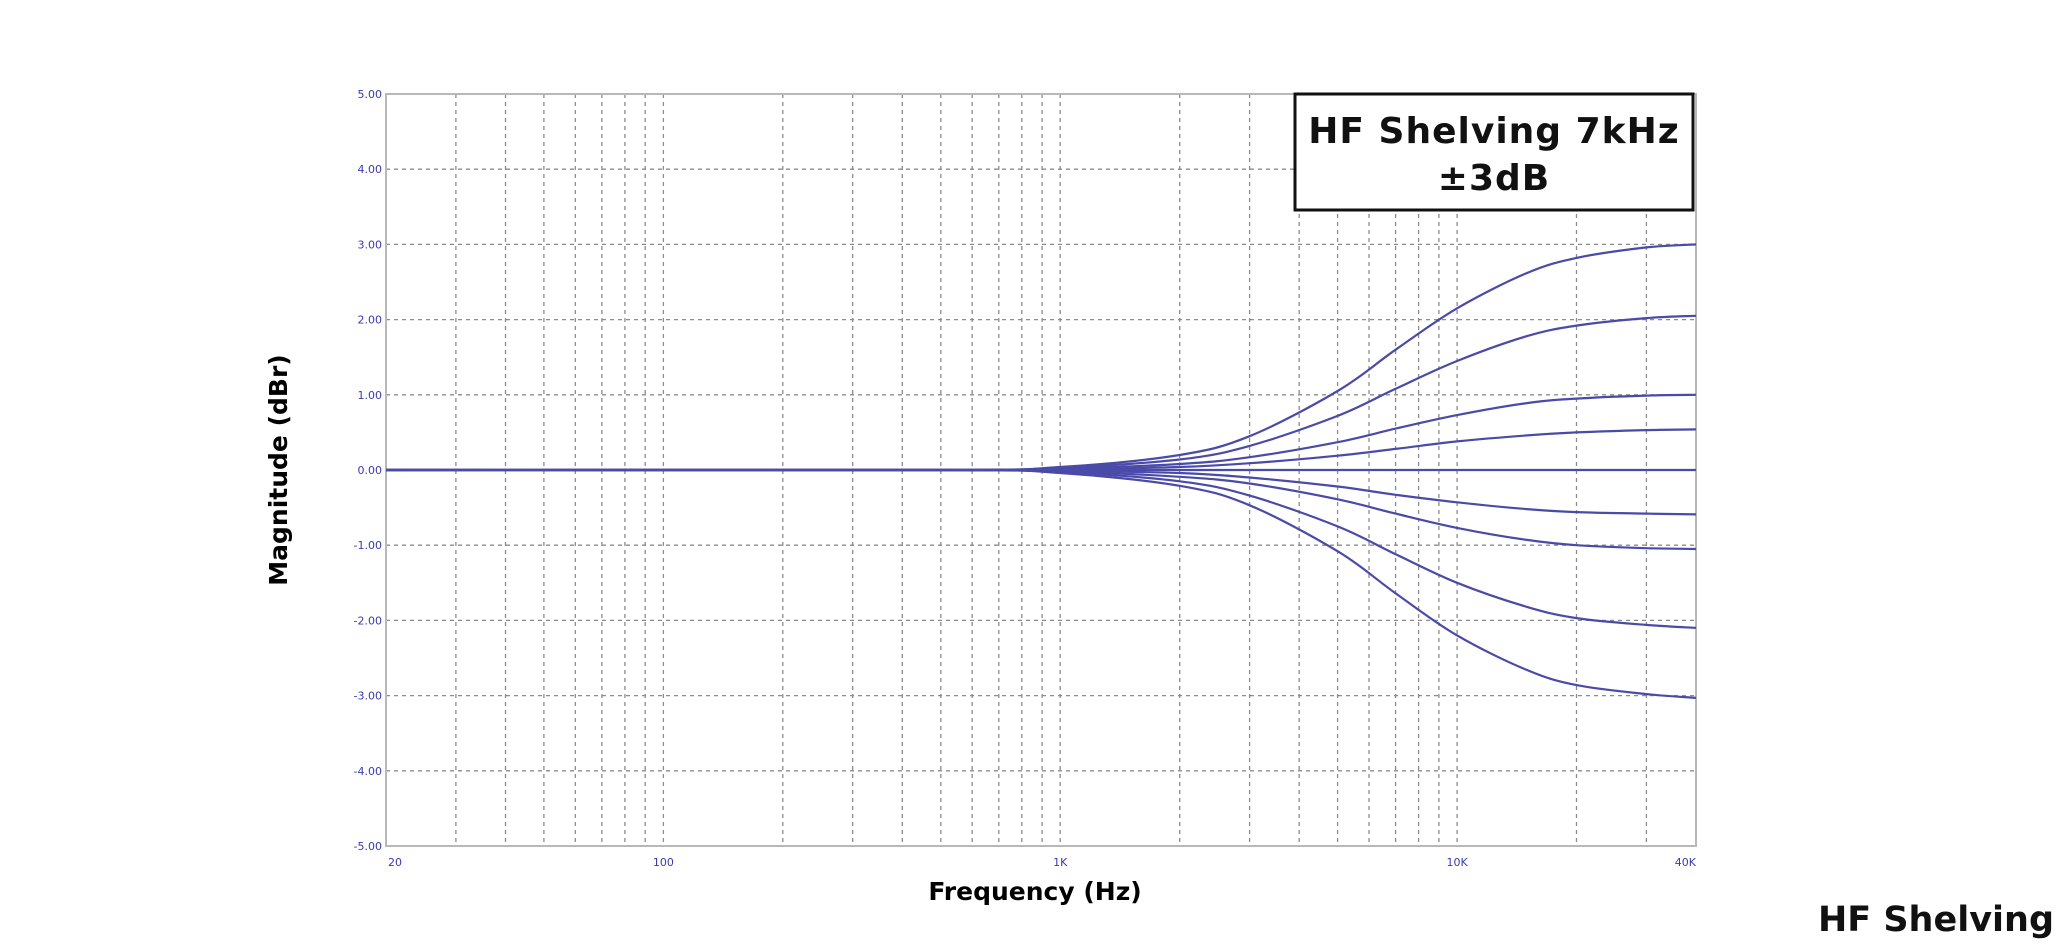 The width and height of the screenshot is (2072, 950). I want to click on y-tick-label: -3.00, so click(368, 696).